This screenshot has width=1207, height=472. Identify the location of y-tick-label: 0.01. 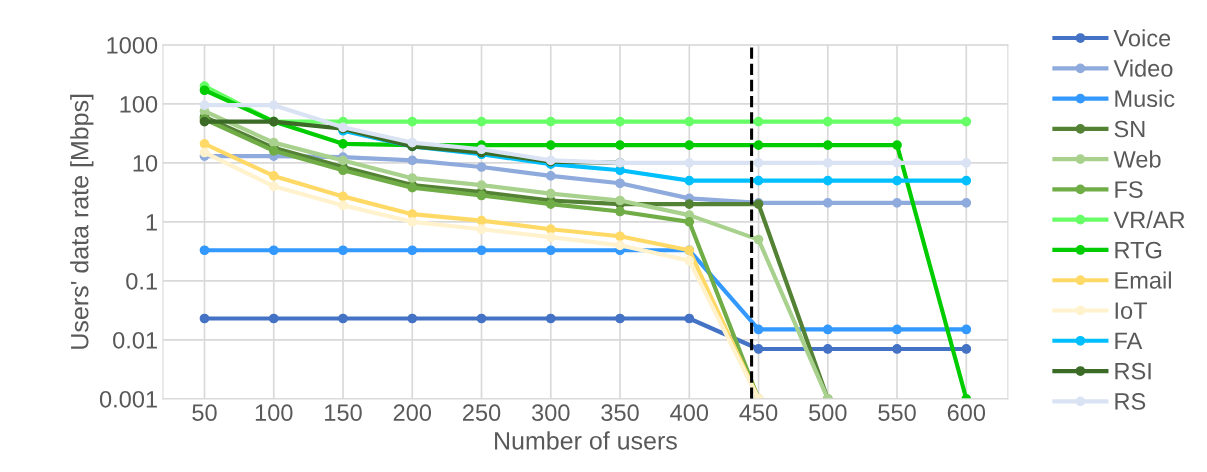
(135, 340).